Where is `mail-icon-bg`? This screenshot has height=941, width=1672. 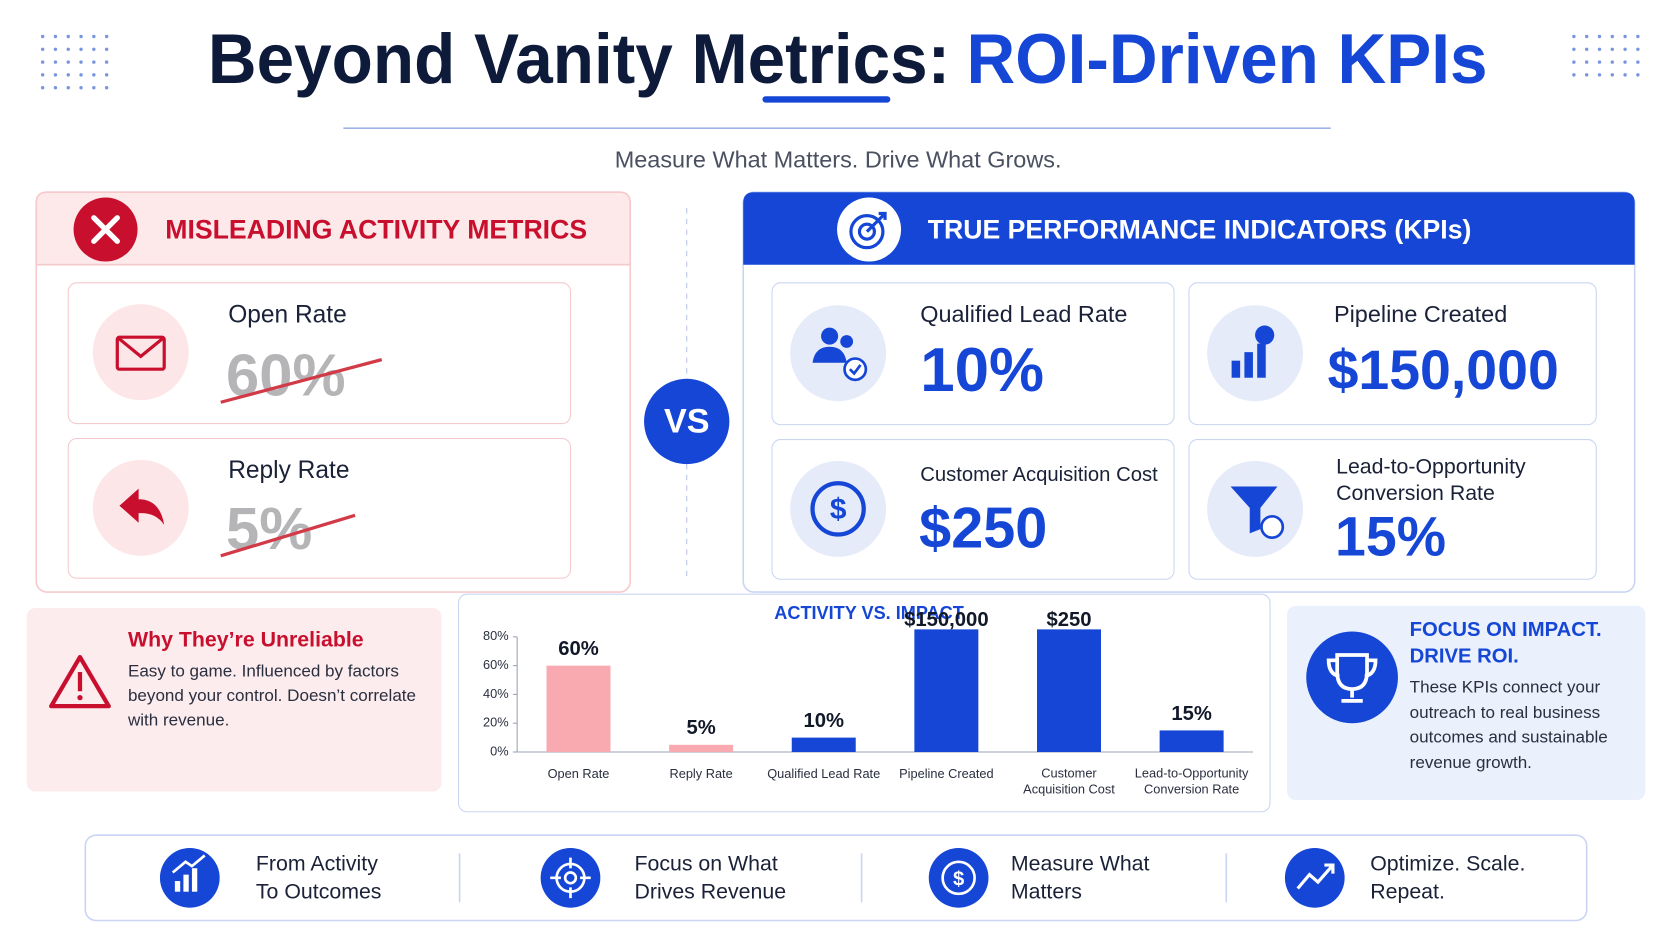
mail-icon-bg is located at coordinates (140, 352).